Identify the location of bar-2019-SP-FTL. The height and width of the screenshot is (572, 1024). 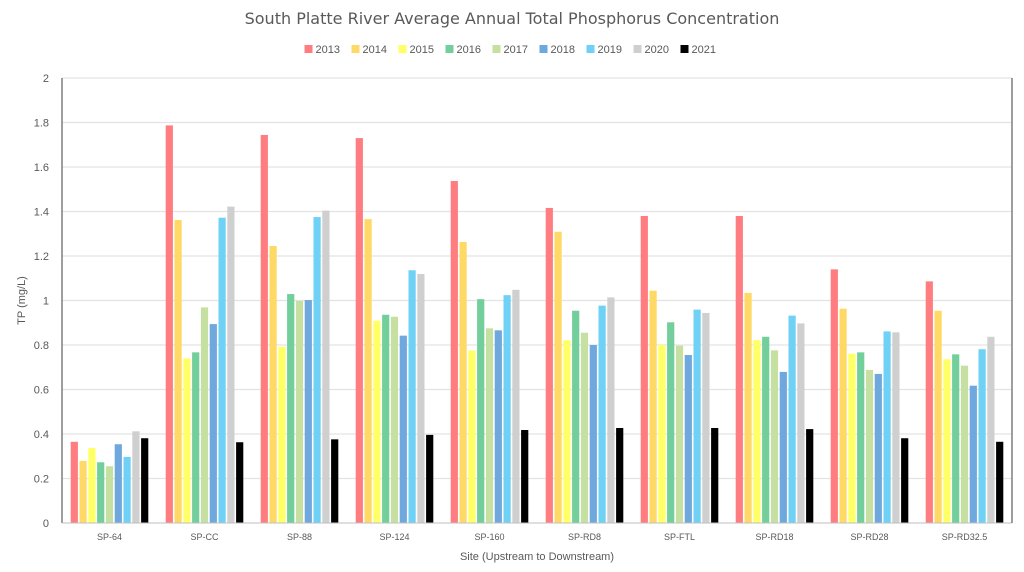
(697, 416).